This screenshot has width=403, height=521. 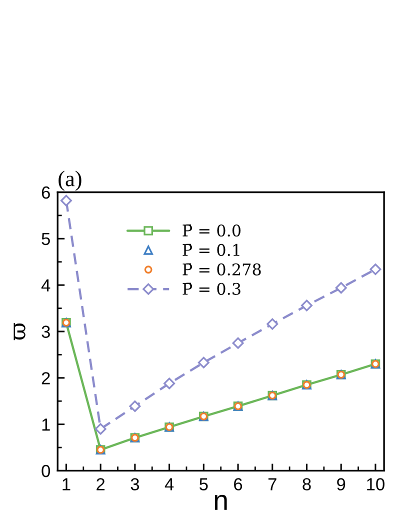 I want to click on legend-label: P̄ = 0.3, so click(x=211, y=288).